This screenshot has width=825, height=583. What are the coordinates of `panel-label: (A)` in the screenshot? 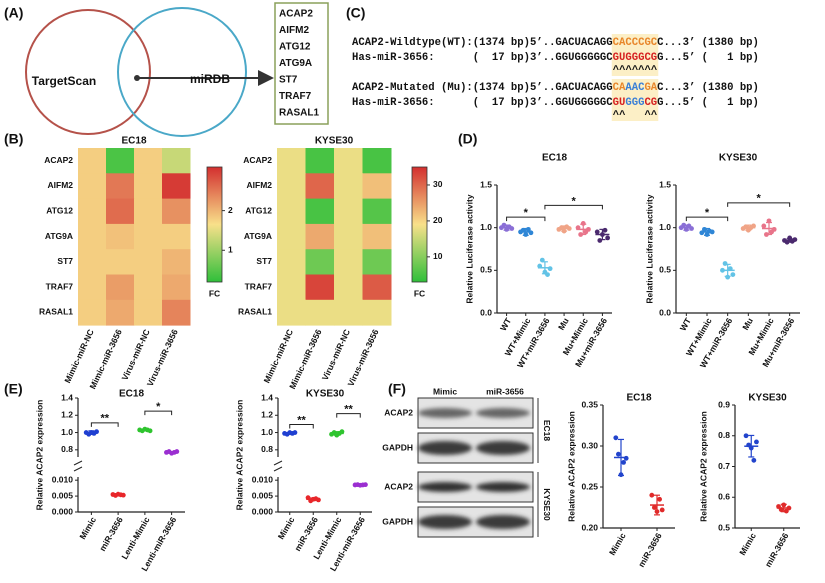 It's located at (13, 13).